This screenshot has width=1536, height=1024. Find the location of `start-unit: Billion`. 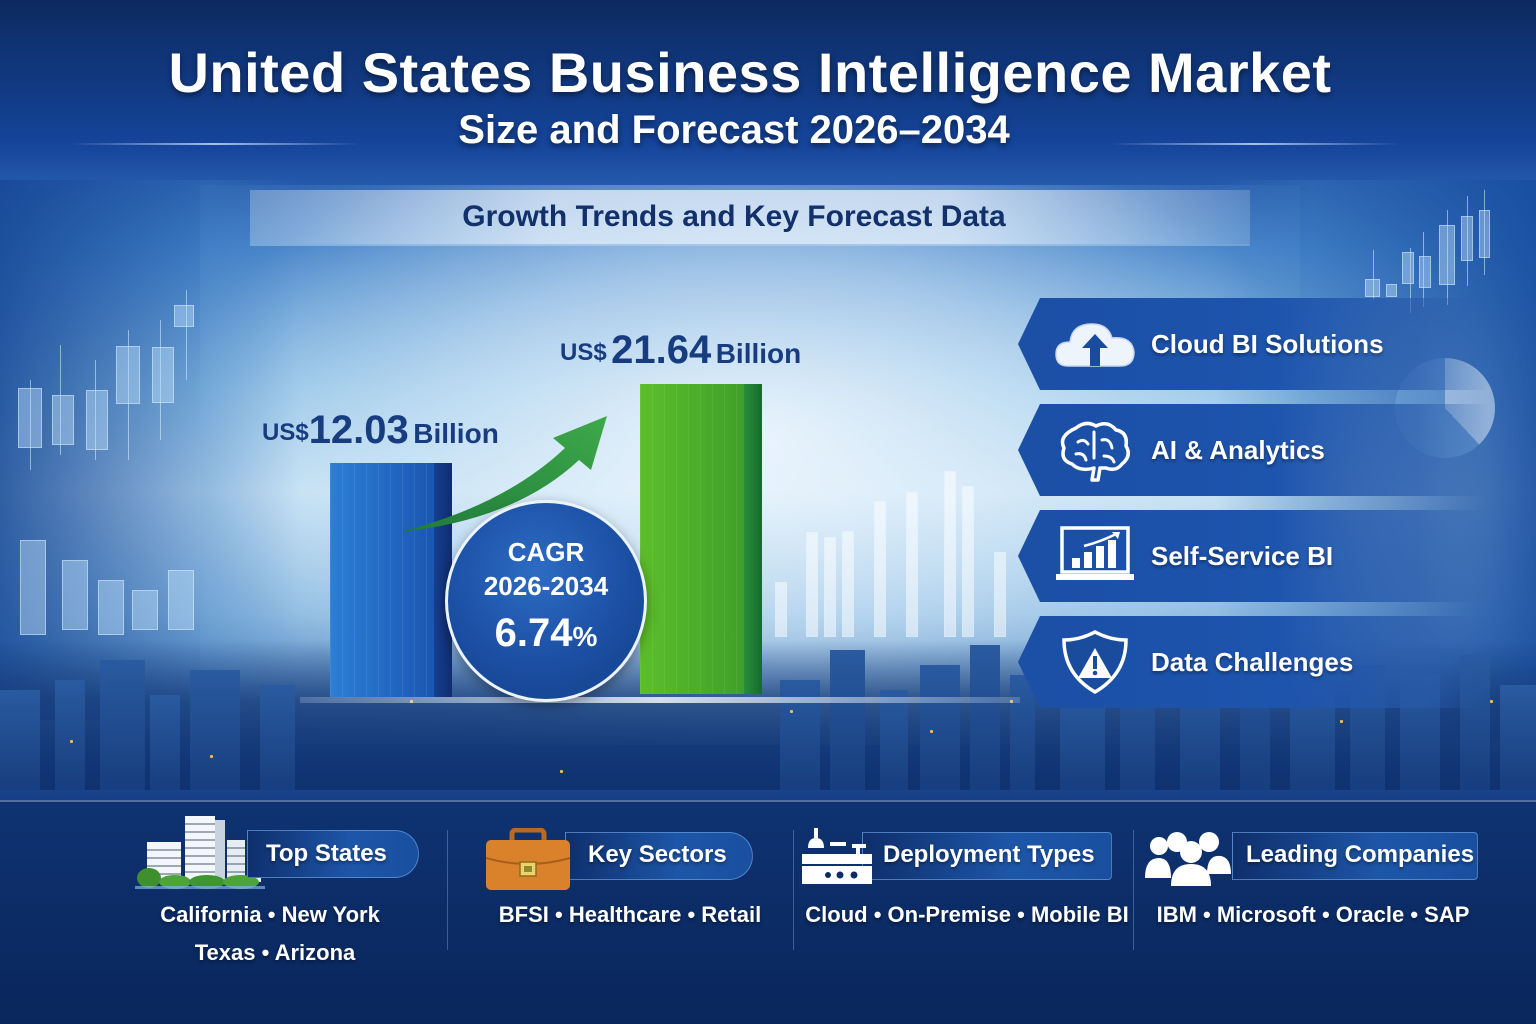

start-unit: Billion is located at coordinates (456, 433).